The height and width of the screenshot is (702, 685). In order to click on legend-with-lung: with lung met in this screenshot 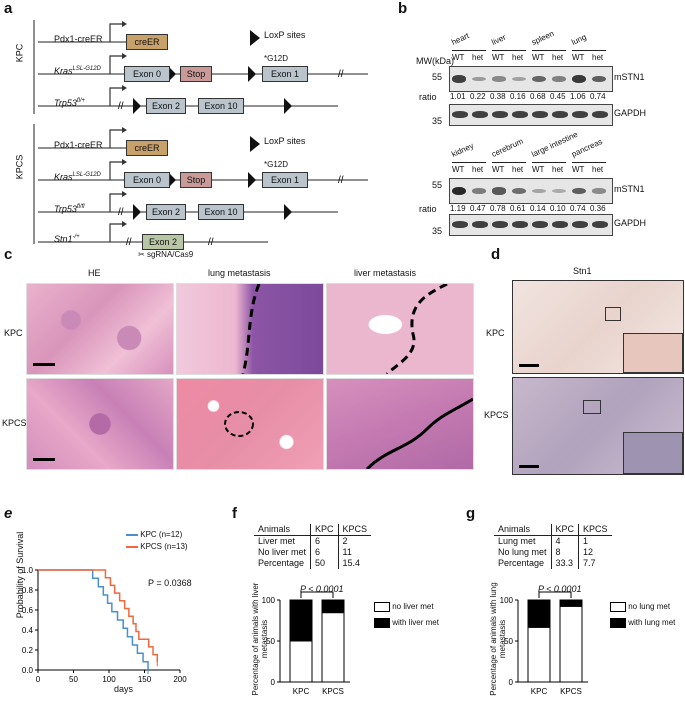, I will do `click(642, 623)`.